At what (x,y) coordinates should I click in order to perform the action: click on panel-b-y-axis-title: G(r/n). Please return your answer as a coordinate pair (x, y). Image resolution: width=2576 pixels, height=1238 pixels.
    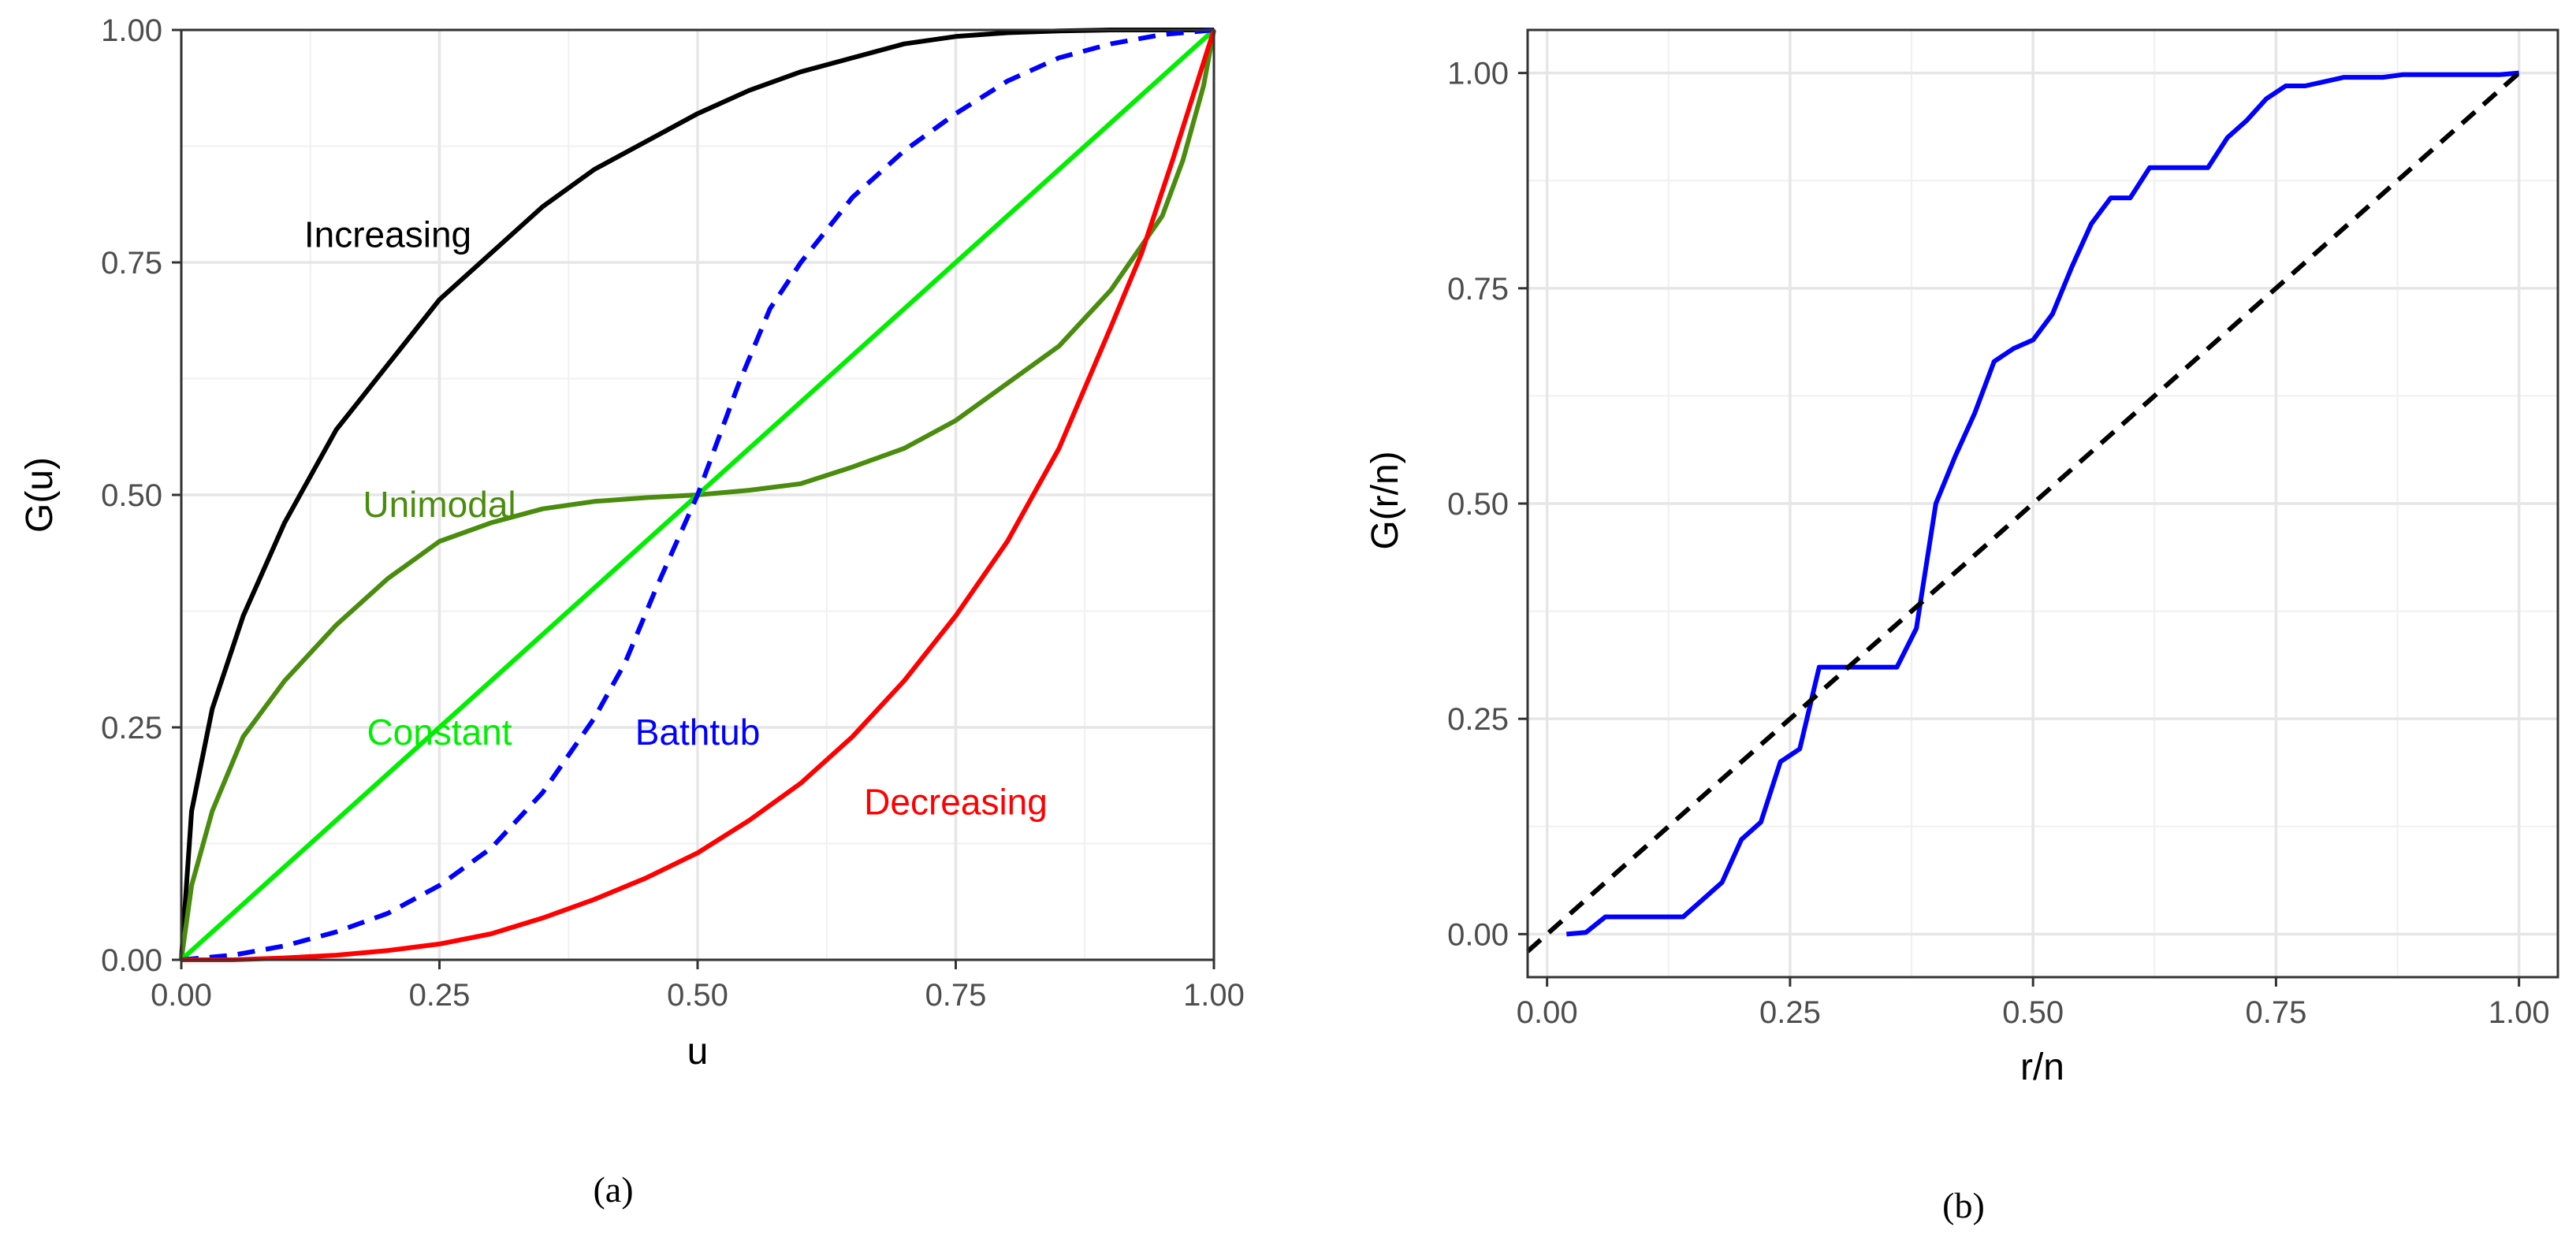
    Looking at the image, I should click on (1385, 500).